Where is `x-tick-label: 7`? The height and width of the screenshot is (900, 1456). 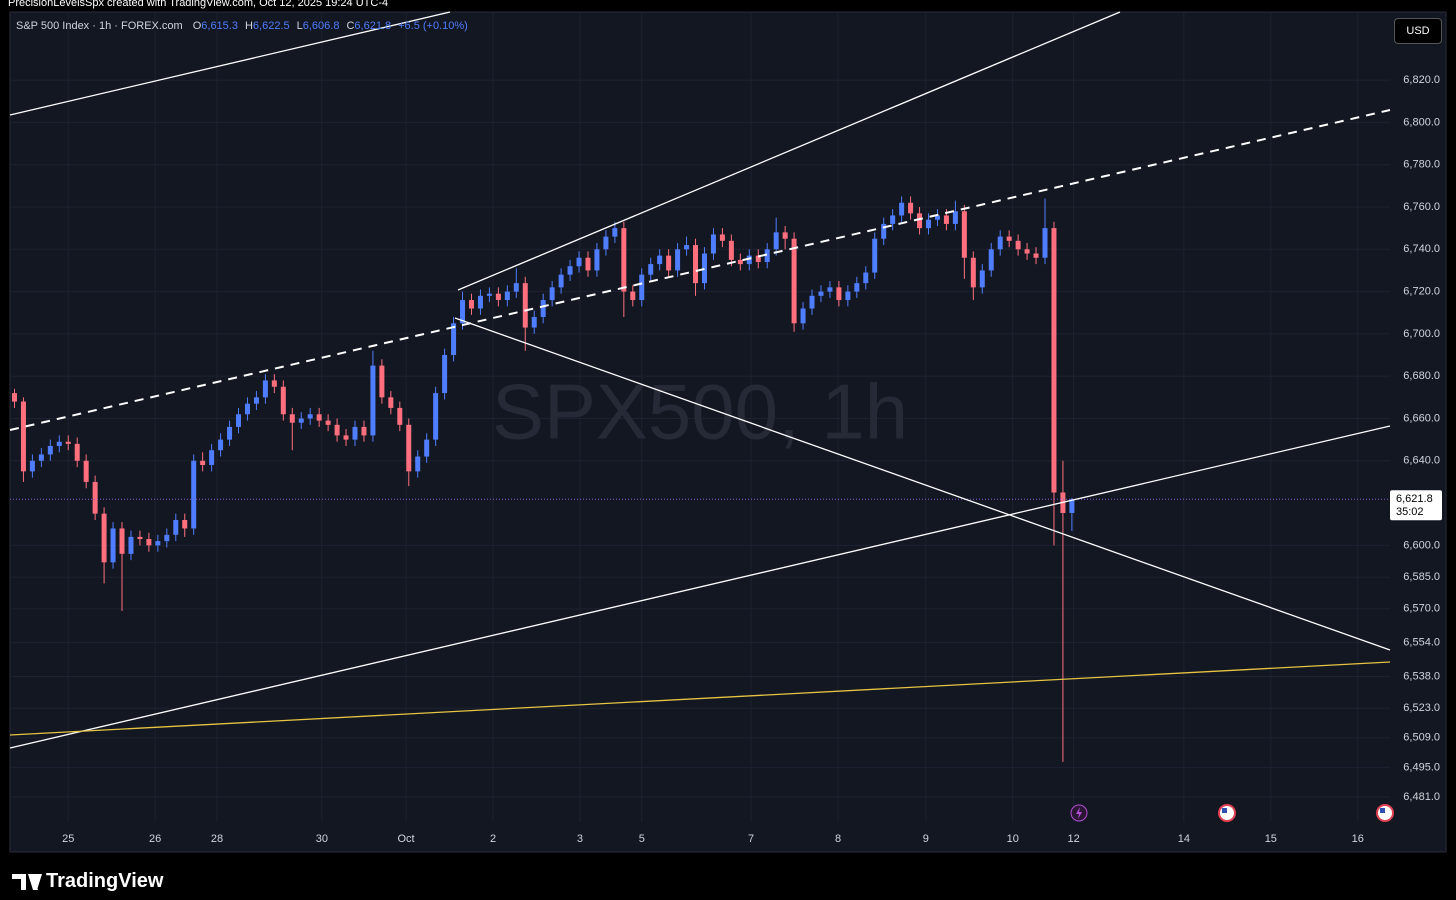 x-tick-label: 7 is located at coordinates (751, 839).